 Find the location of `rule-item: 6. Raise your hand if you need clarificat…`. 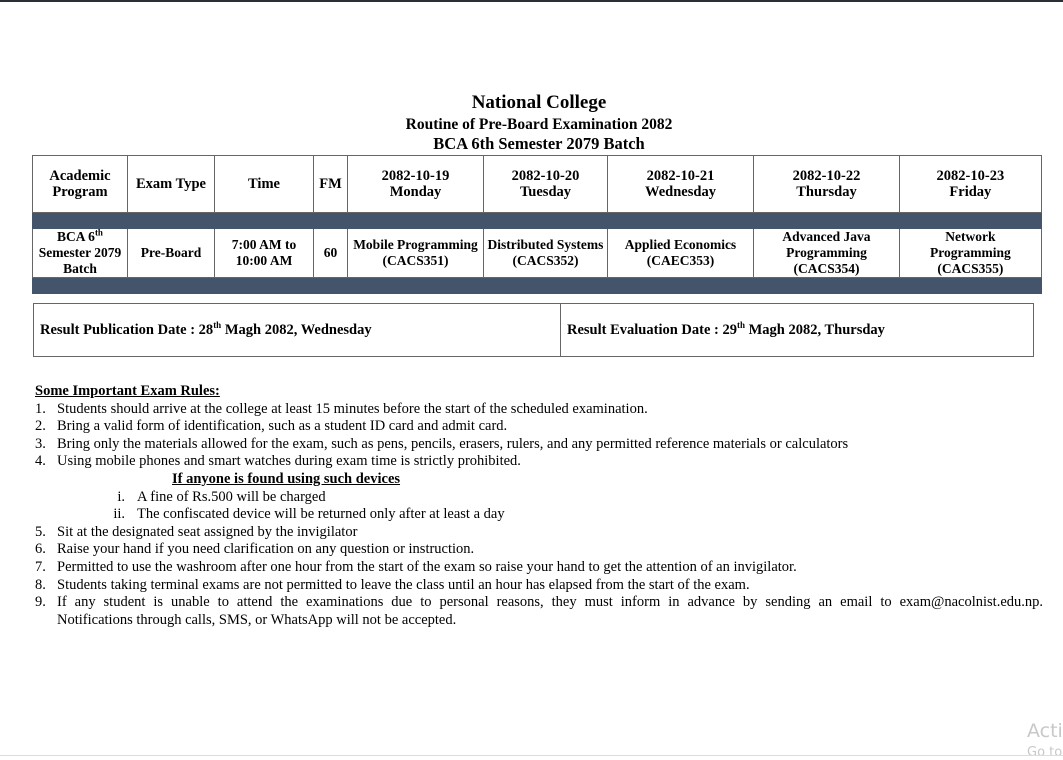

rule-item: 6. Raise your hand if you need clarificat… is located at coordinates (255, 549).